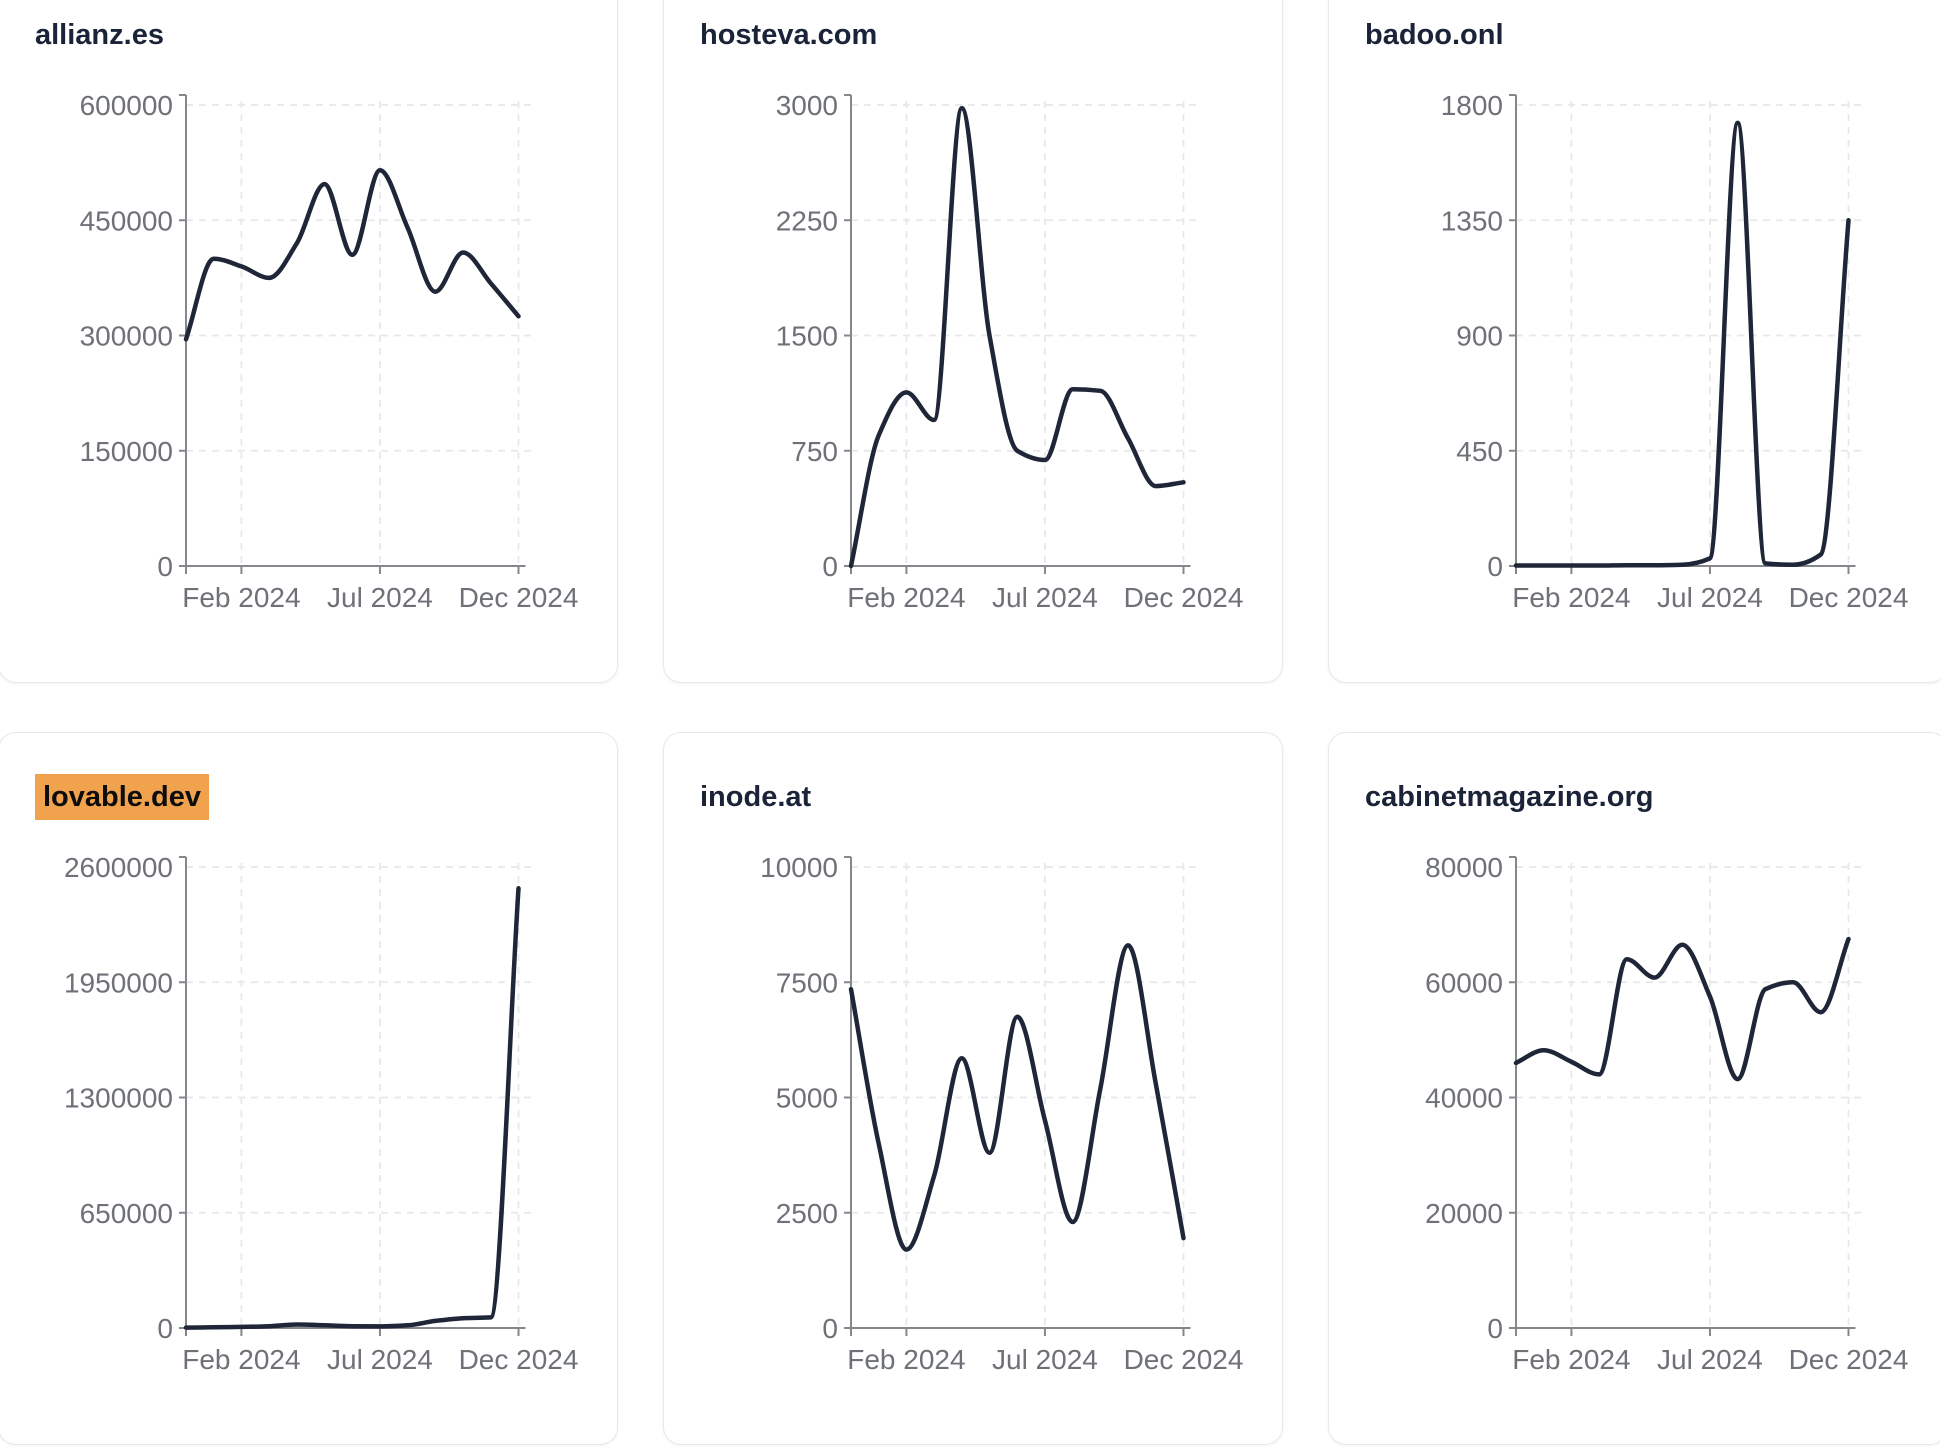  What do you see at coordinates (118, 1098) in the screenshot?
I see `y-tick-label: 1300000` at bounding box center [118, 1098].